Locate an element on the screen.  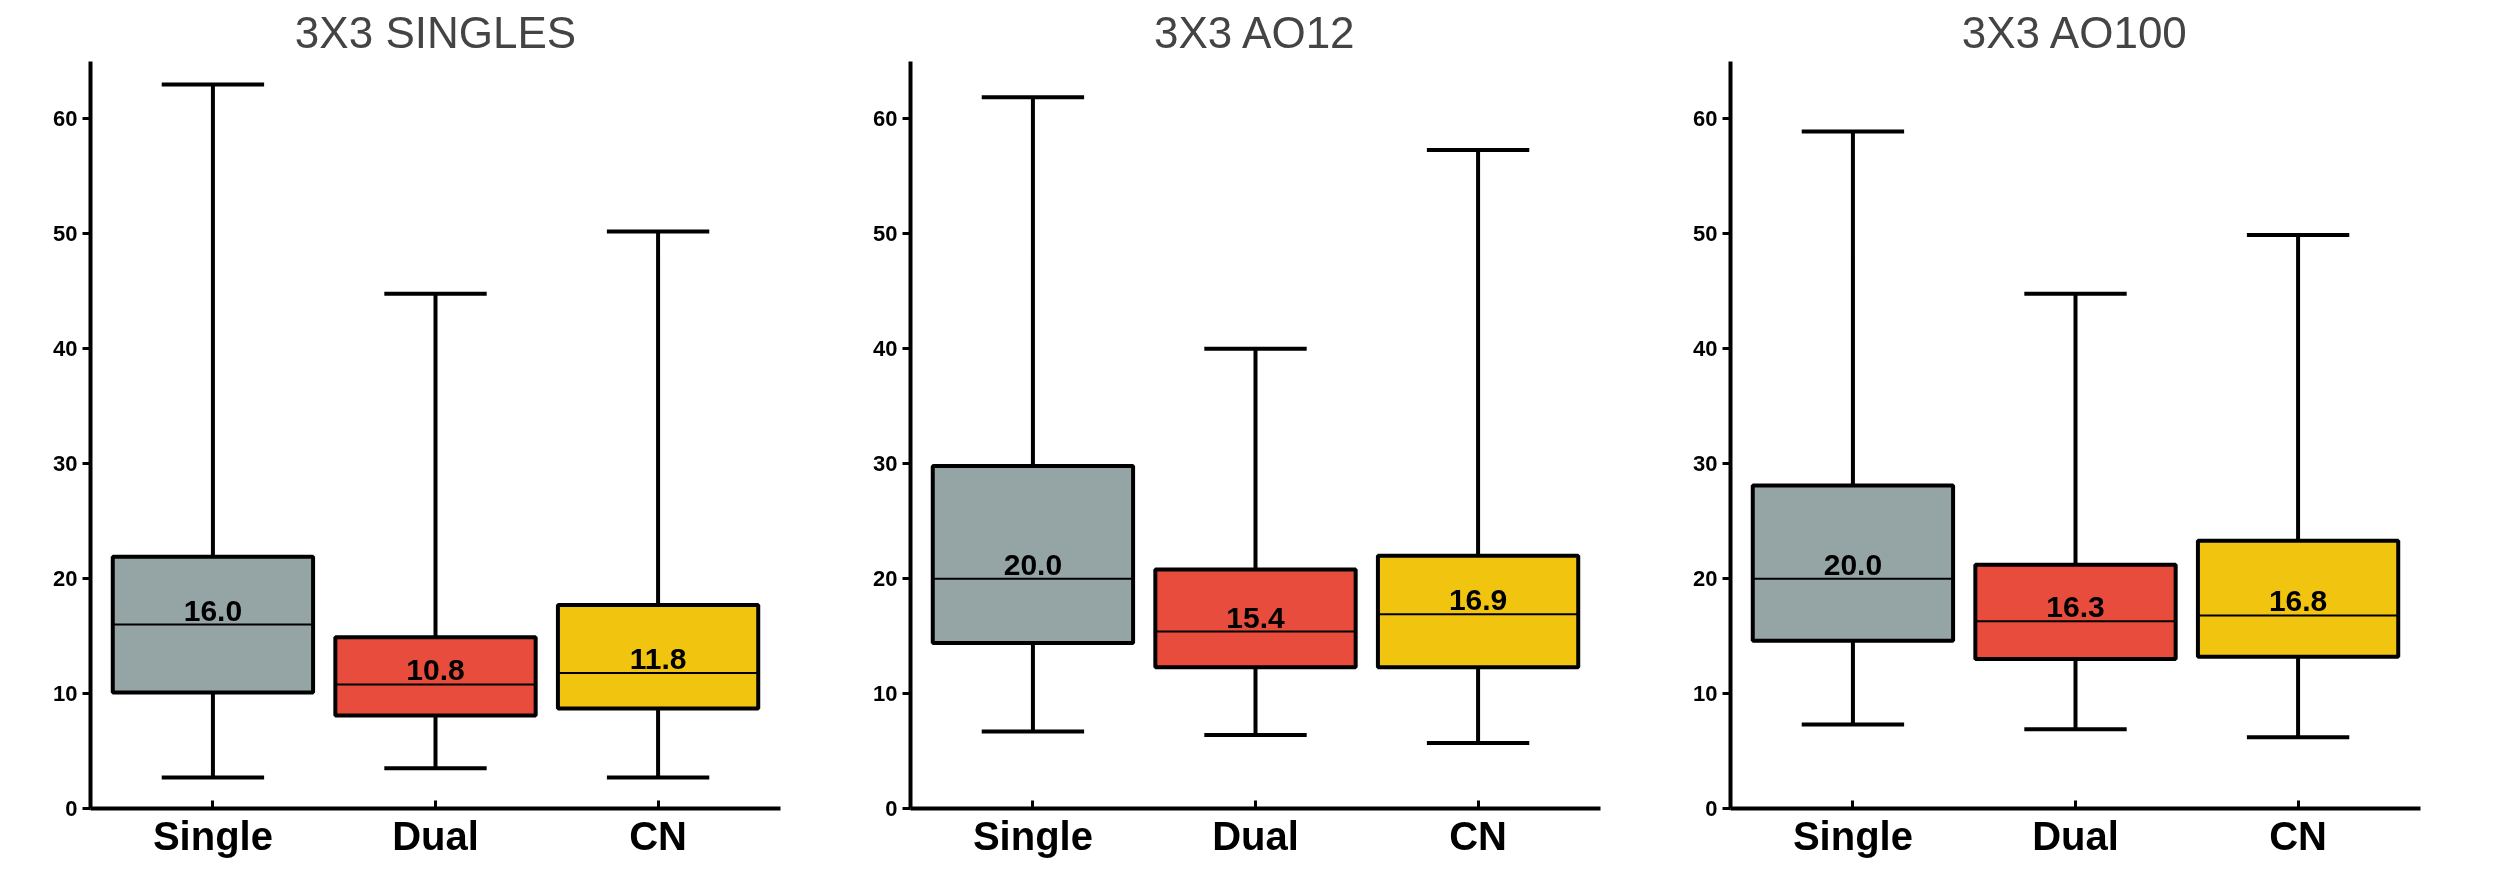
text: 16.3 is located at coordinates (2075, 607).